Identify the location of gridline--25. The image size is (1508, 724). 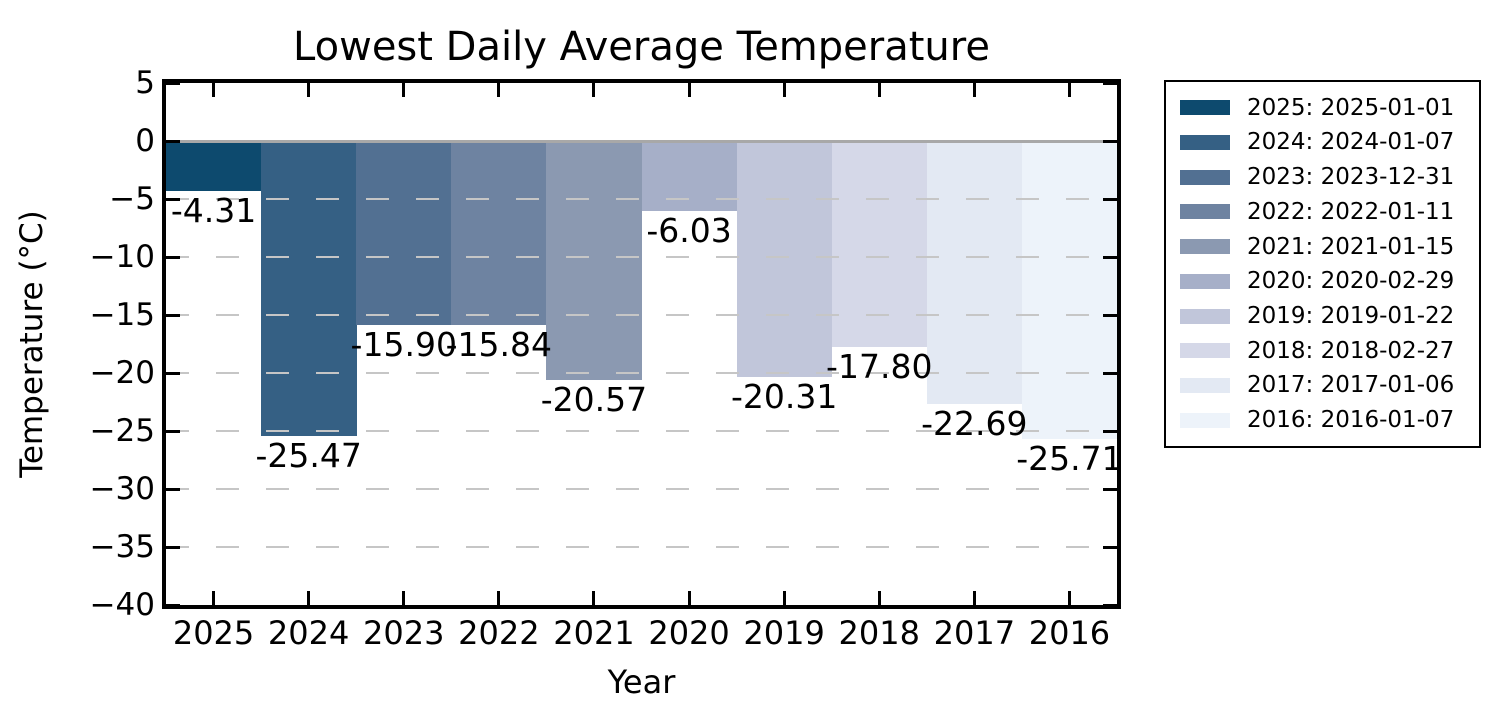
(641, 431).